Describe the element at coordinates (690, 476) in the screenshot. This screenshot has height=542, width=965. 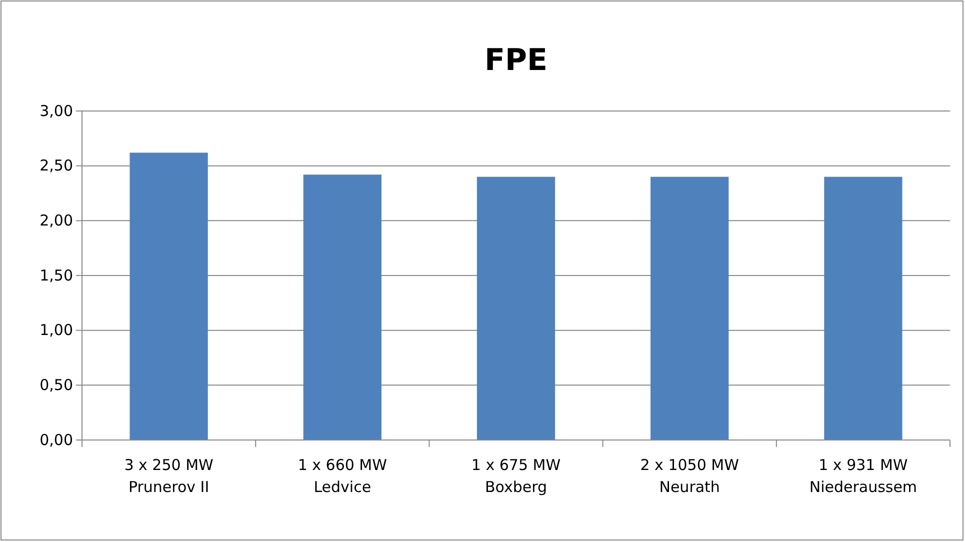
I see `x-tick-label: 2 x 1050 MW Neurath` at that location.